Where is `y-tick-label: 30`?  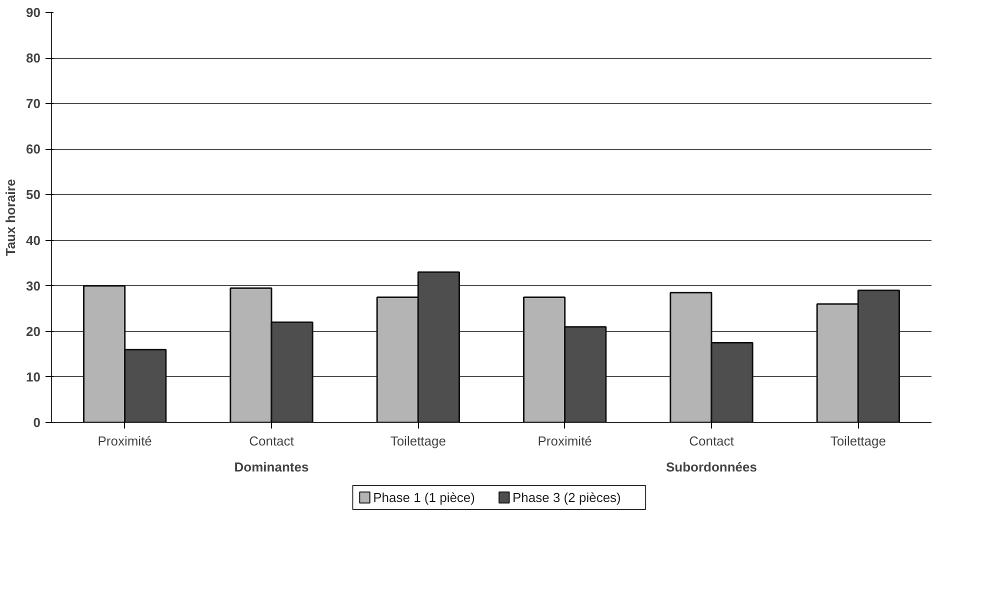
y-tick-label: 30 is located at coordinates (33, 286).